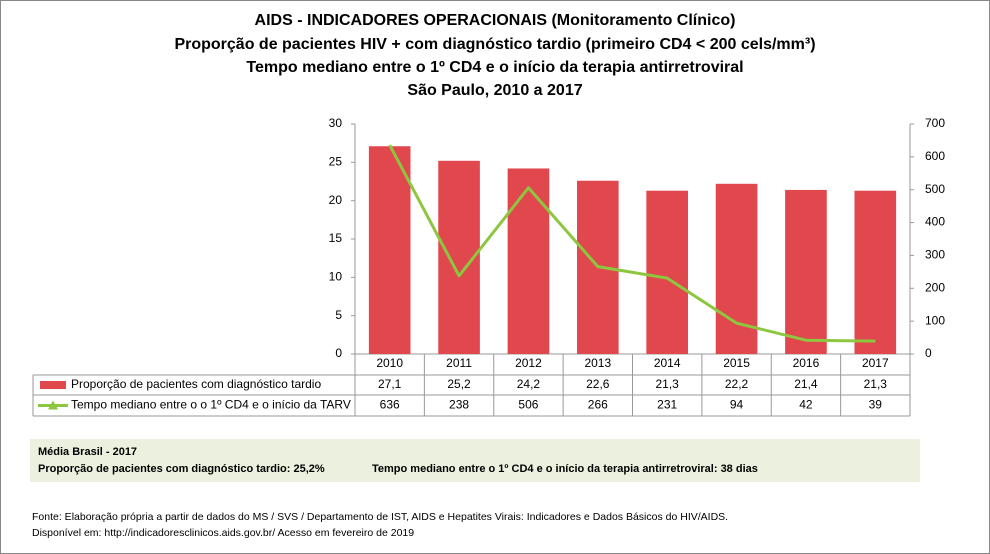 The width and height of the screenshot is (990, 554). What do you see at coordinates (87, 452) in the screenshot?
I see `summary-title: Média Brasil - 2017` at bounding box center [87, 452].